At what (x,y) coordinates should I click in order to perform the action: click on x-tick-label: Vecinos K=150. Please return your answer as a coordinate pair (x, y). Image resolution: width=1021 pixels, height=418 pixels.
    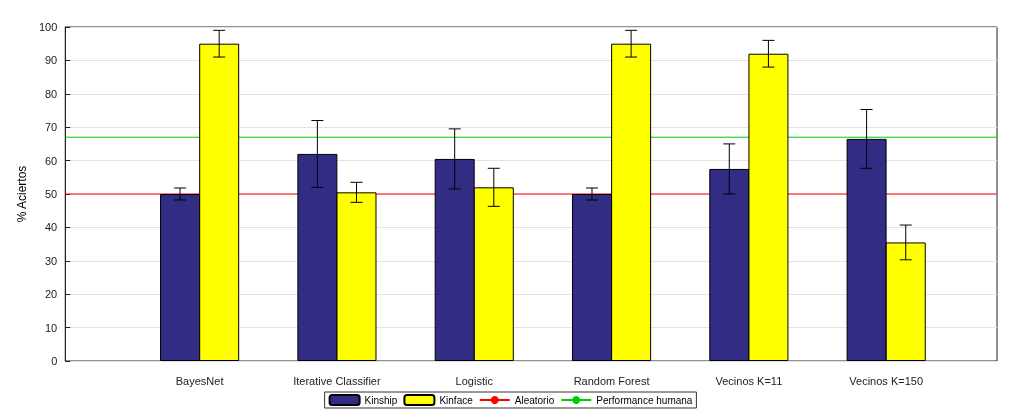
    Looking at the image, I should click on (886, 380).